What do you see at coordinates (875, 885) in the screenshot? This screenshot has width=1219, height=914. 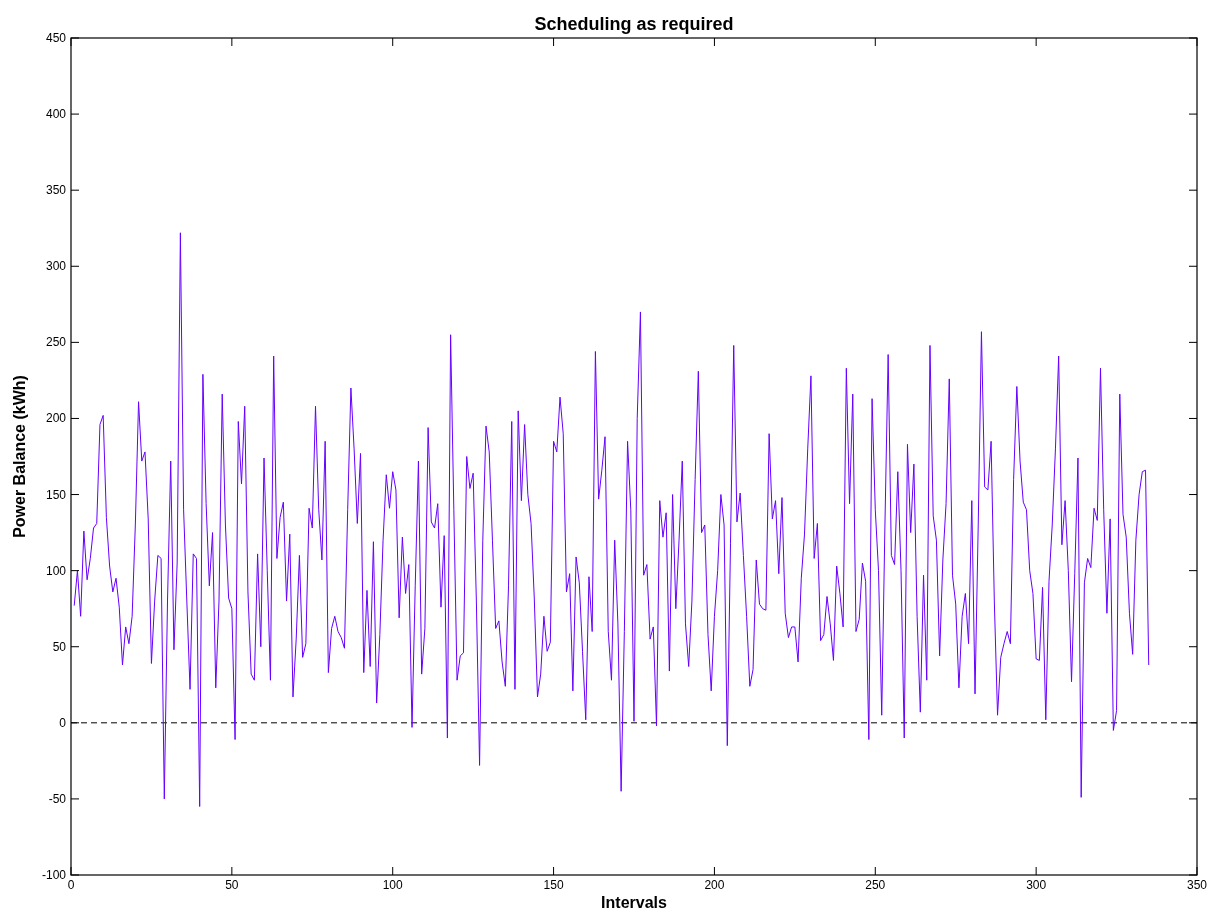 I see `x-tick-label: 250` at bounding box center [875, 885].